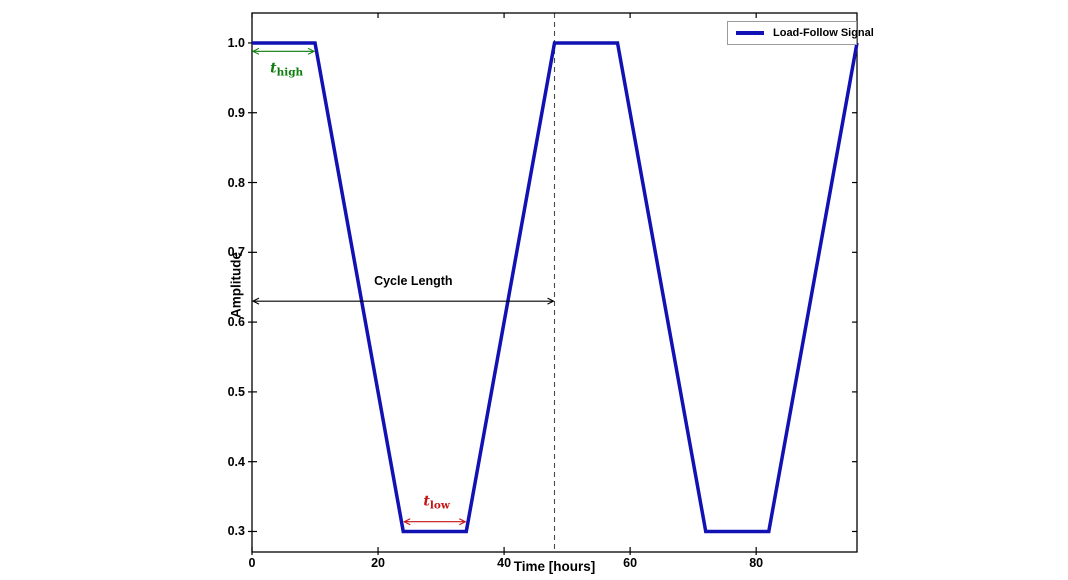  Describe the element at coordinates (554, 566) in the screenshot. I see `x-axis-label: Time [hours]` at that location.